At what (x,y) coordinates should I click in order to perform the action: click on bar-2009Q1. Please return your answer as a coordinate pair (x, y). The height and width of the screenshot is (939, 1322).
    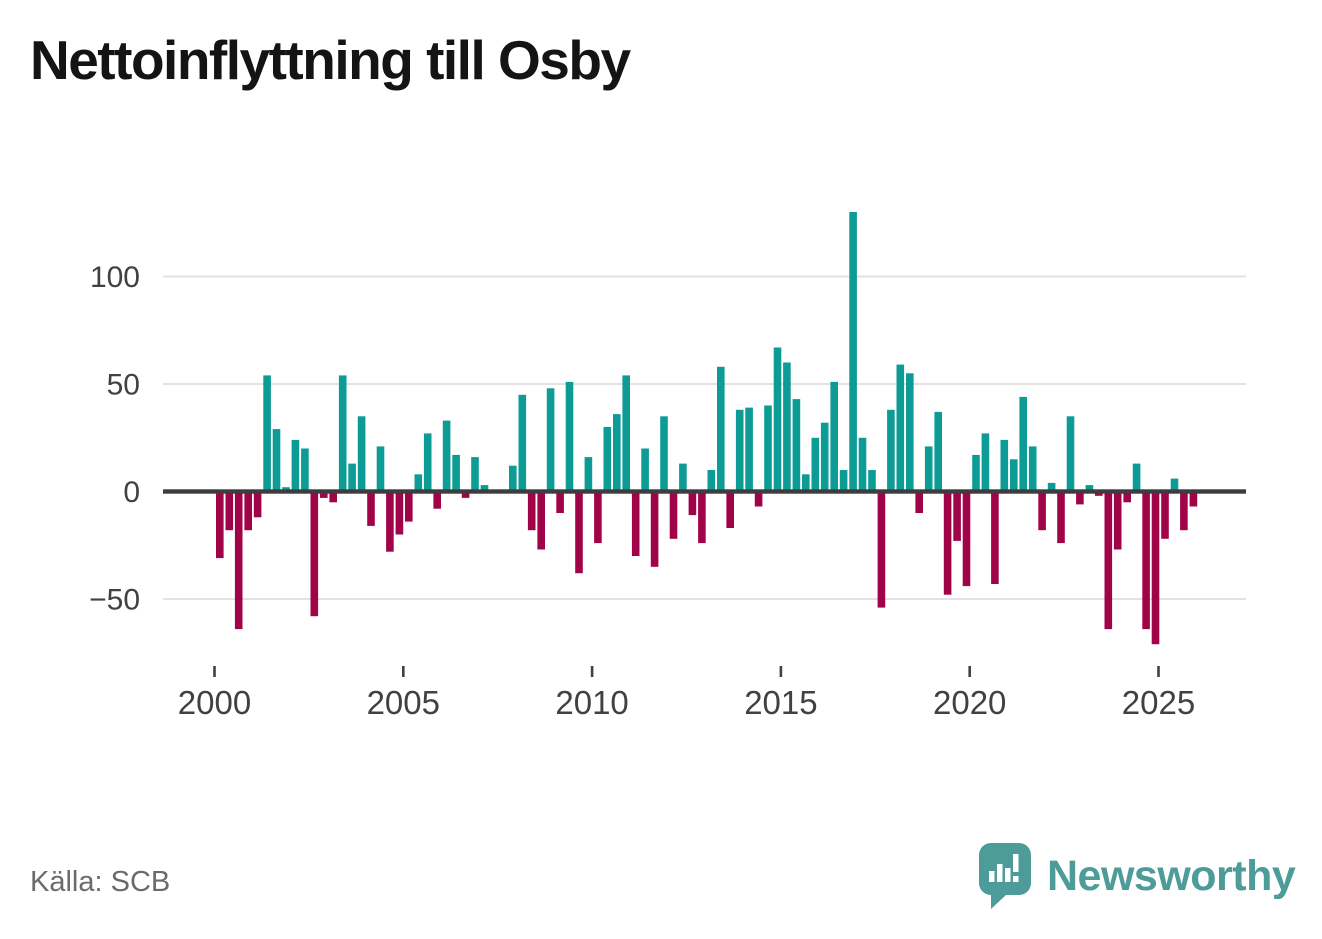
    Looking at the image, I should click on (560, 502).